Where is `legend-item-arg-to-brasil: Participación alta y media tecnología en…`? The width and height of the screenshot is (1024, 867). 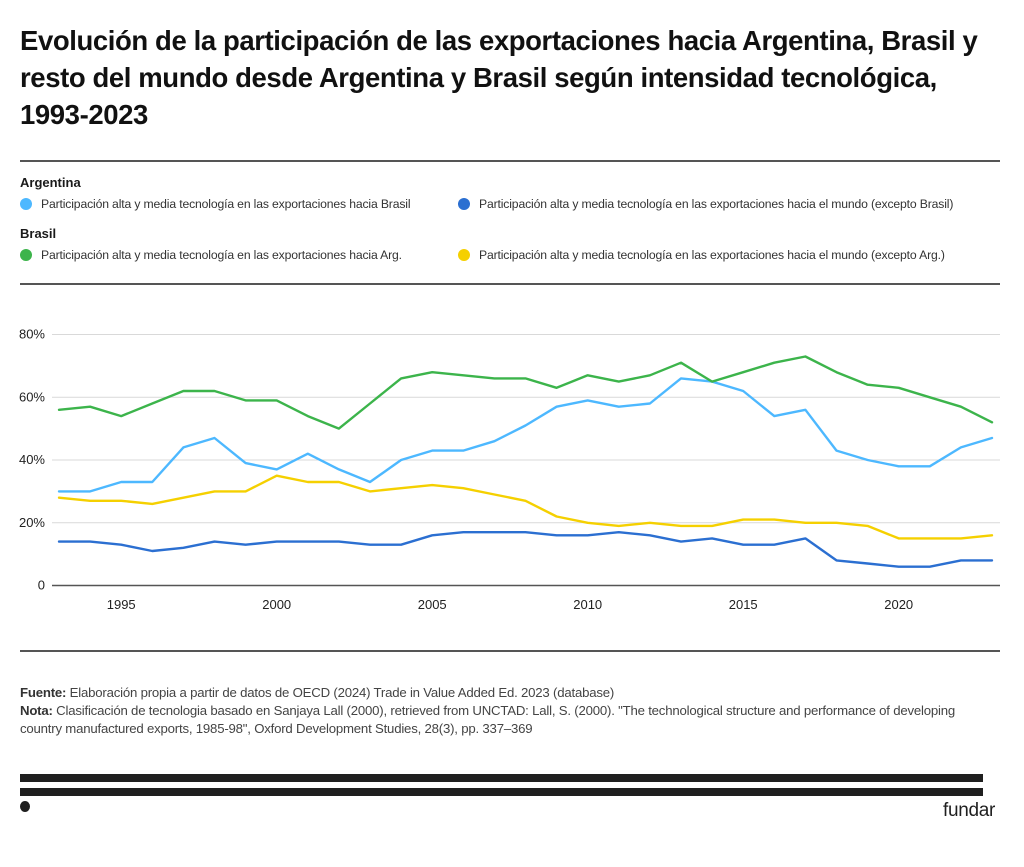
legend-item-arg-to-brasil: Participación alta y media tecnología en… is located at coordinates (215, 204).